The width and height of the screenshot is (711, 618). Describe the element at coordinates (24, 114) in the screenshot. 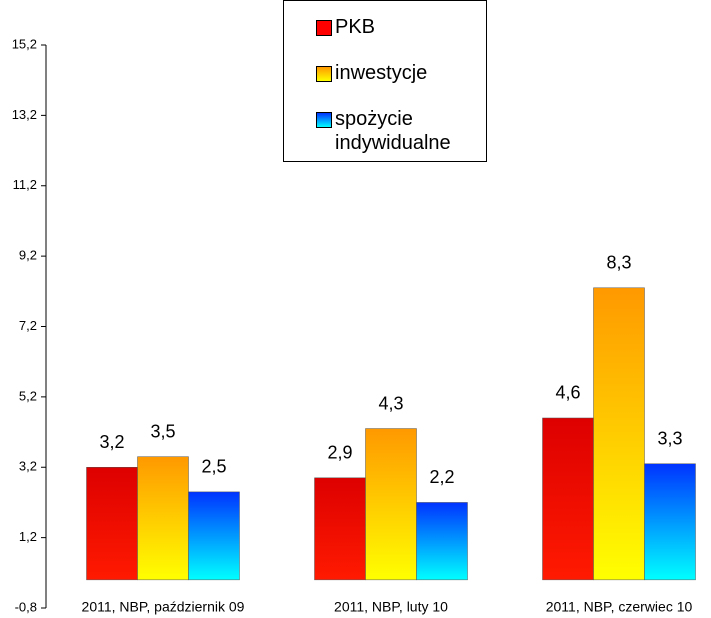

I see `y-tick-label: 13,2` at that location.